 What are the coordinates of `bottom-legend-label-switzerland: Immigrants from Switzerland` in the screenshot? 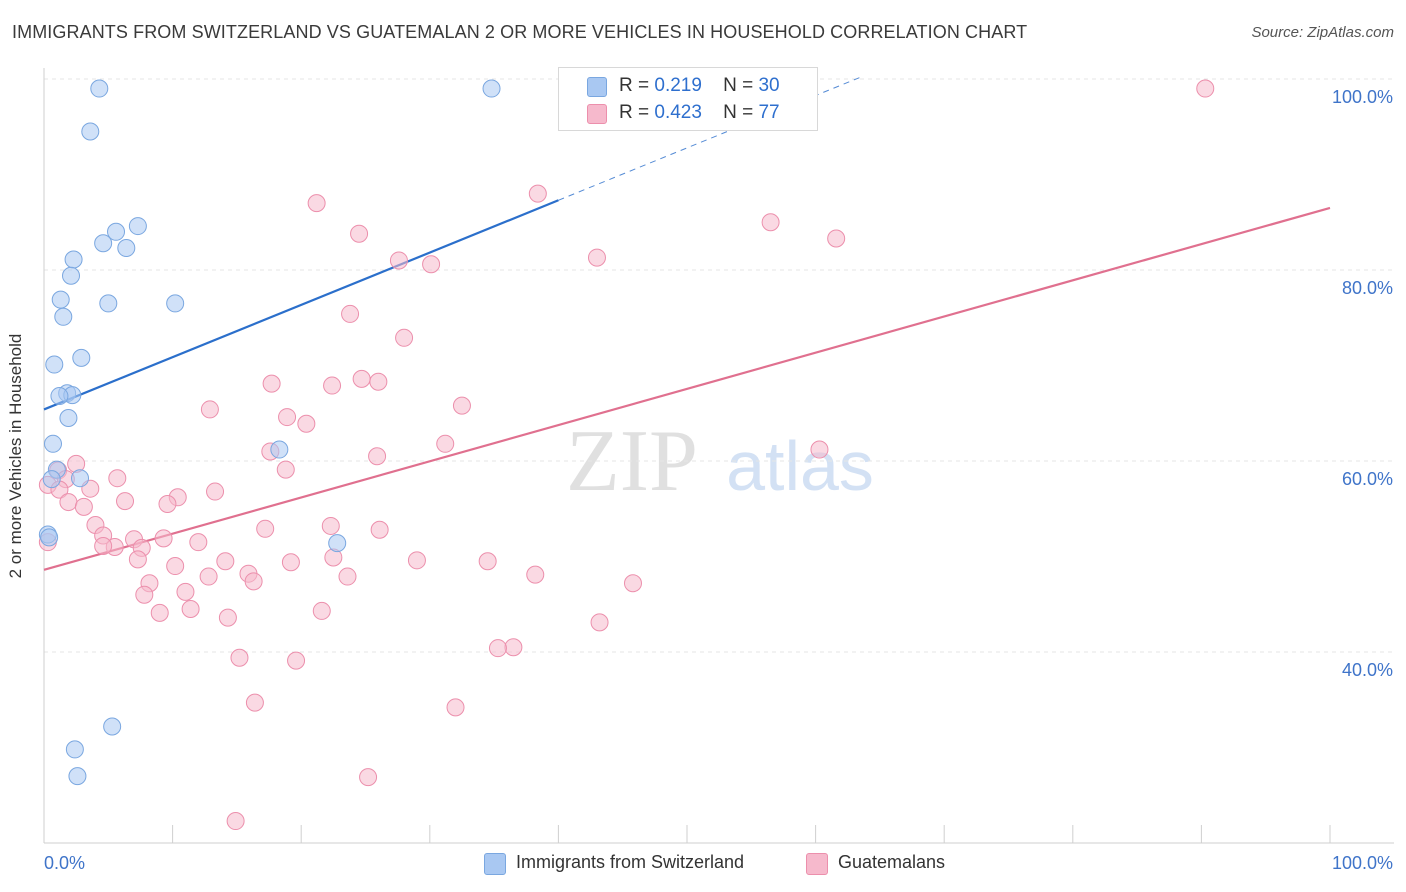 It's located at (630, 862).